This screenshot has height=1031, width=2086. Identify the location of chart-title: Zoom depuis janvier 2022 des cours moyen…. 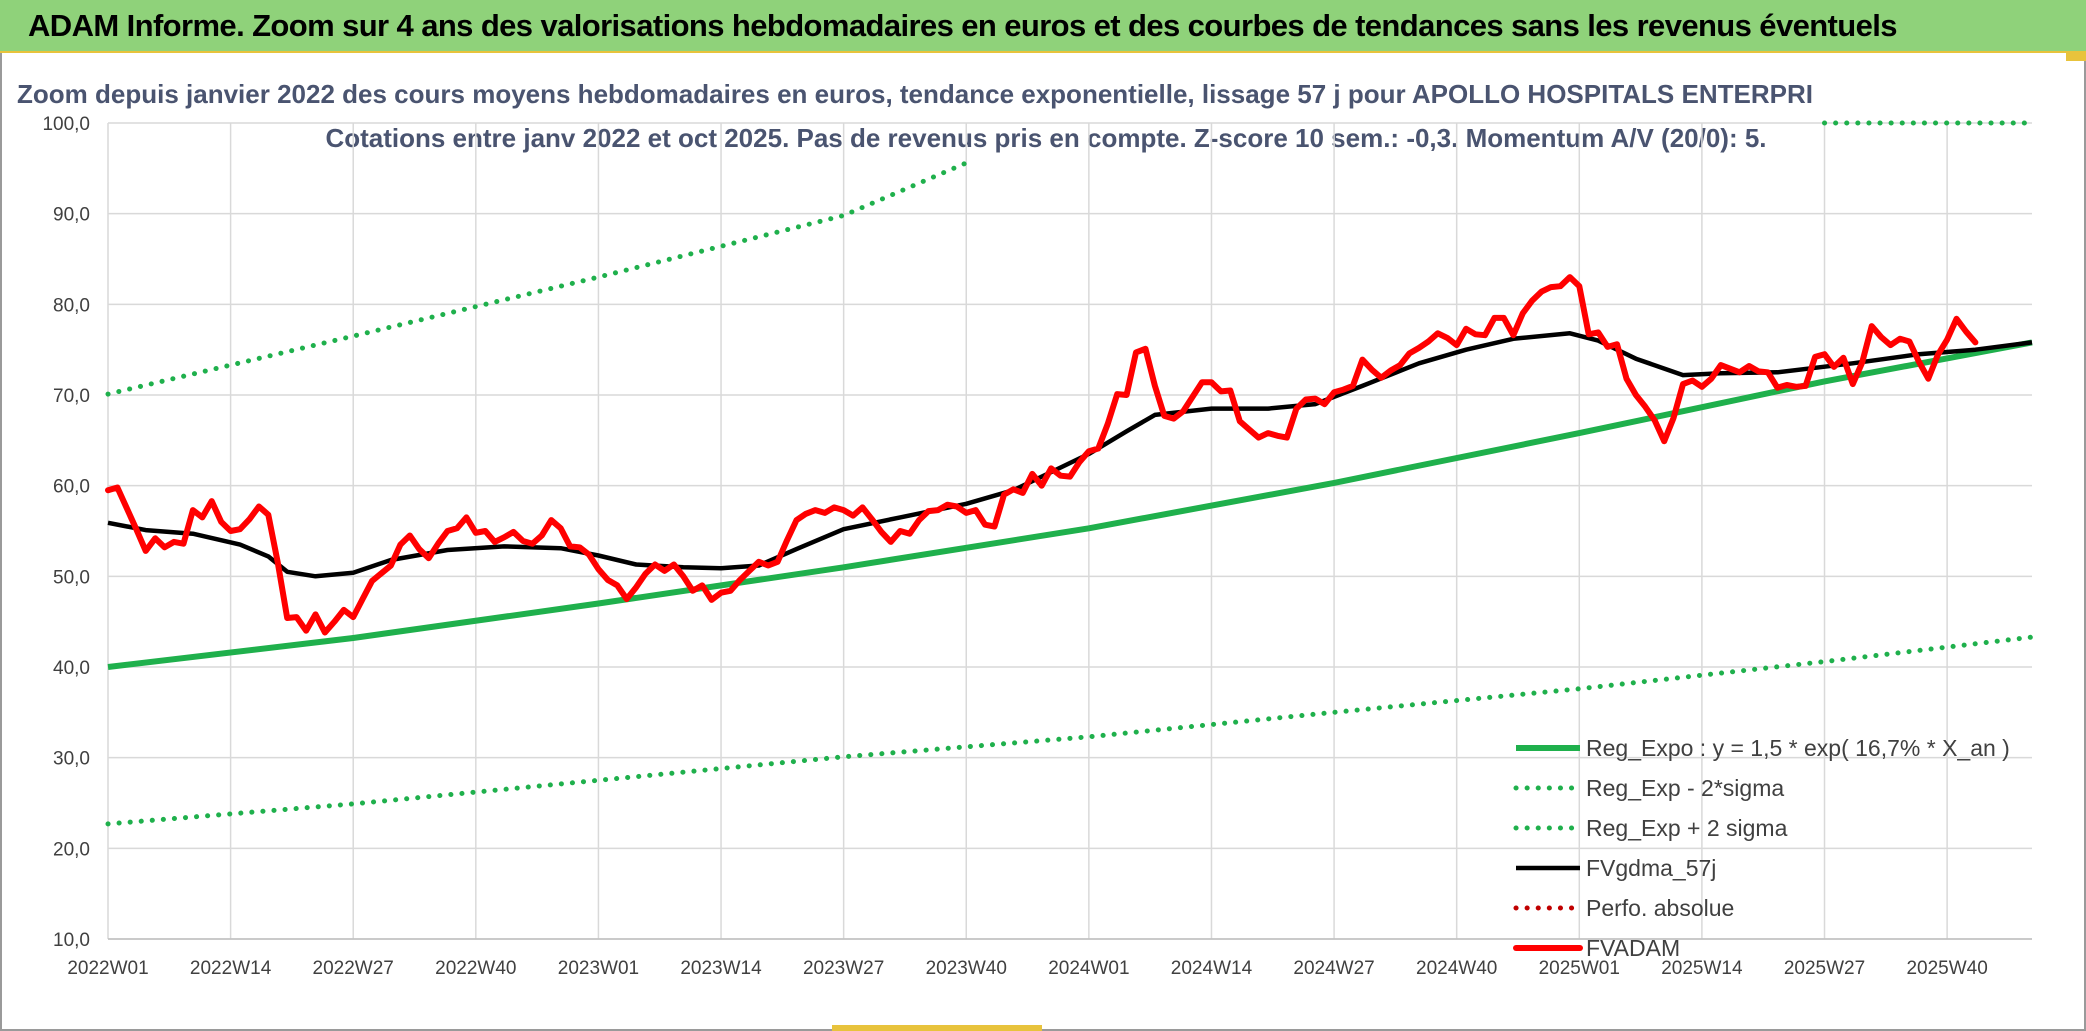
(915, 94).